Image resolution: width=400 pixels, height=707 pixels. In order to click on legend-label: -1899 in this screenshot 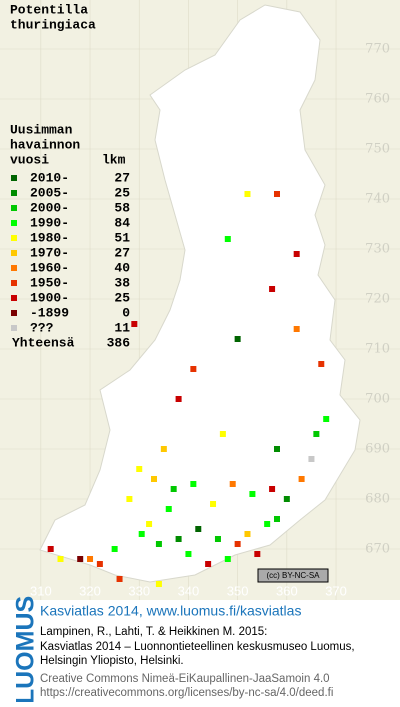, I will do `click(49, 312)`.